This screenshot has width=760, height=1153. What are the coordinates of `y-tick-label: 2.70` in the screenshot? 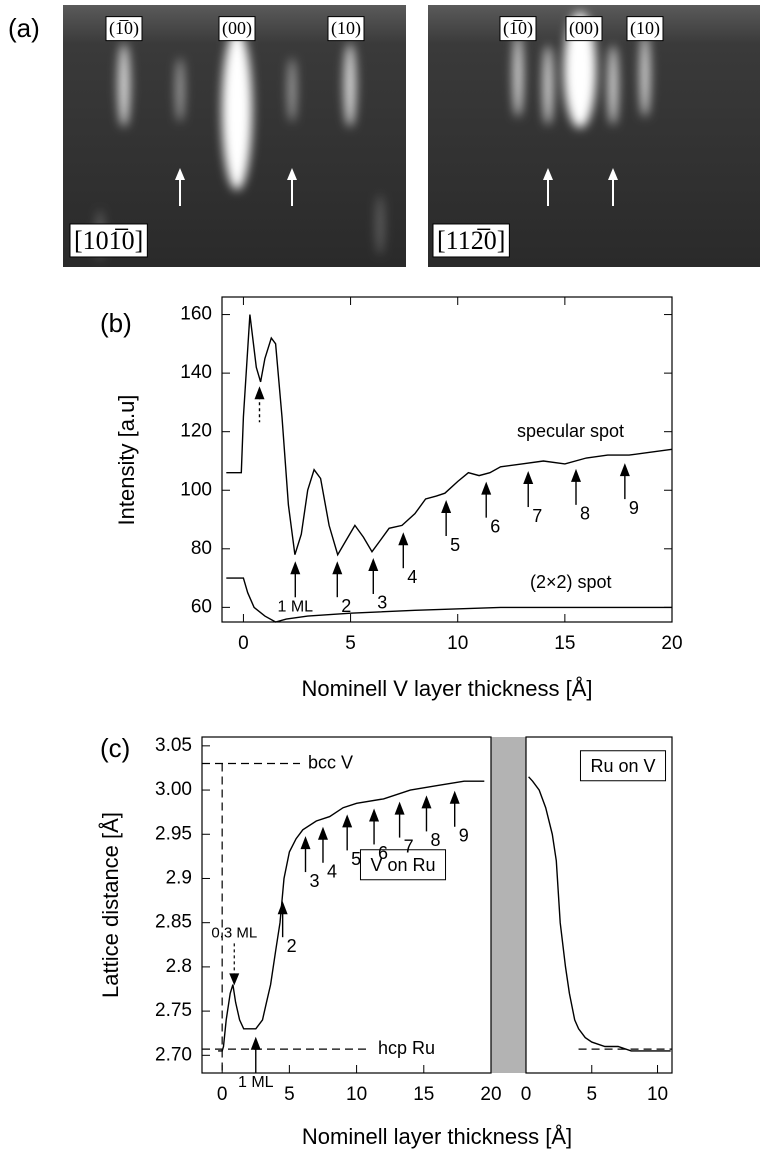 It's located at (173, 1054).